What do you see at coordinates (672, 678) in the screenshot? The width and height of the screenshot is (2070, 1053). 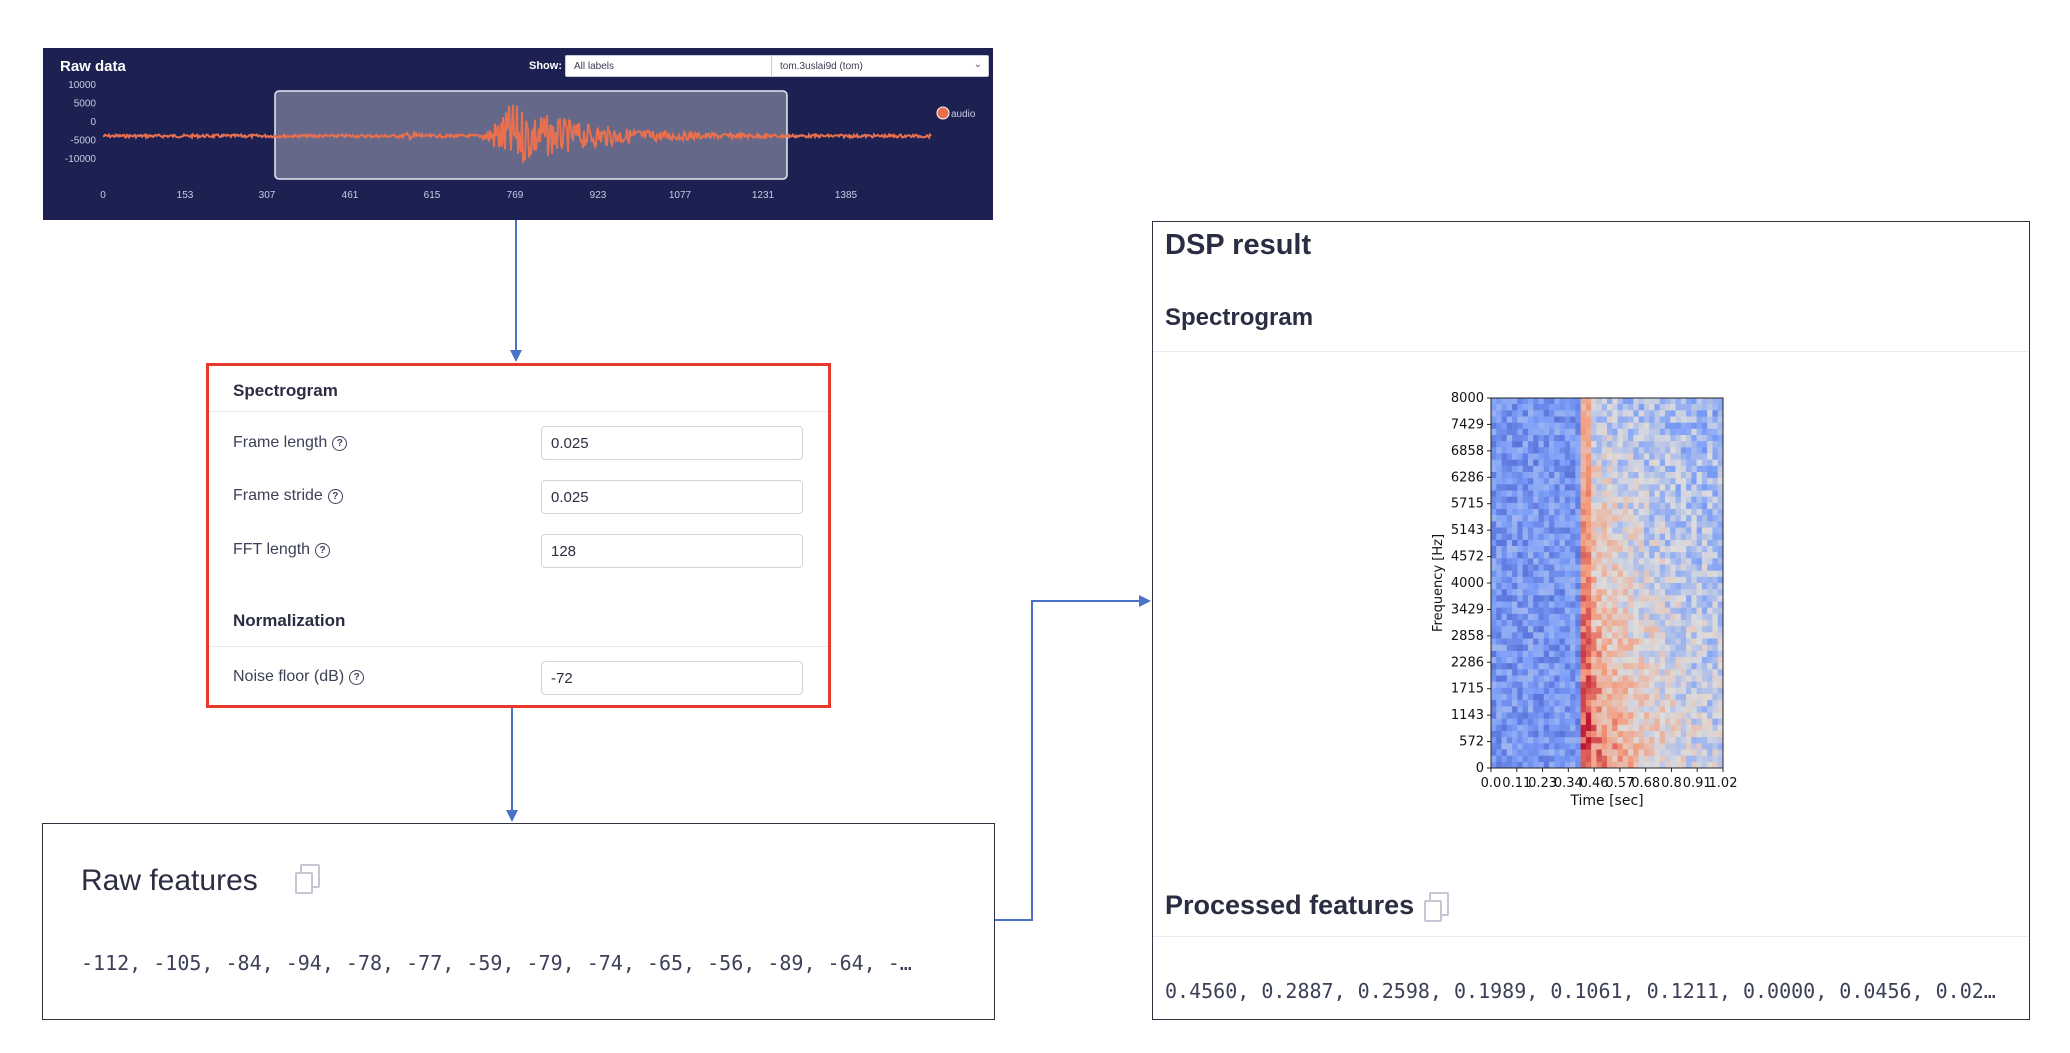 I see `noise-floor-input: -72` at bounding box center [672, 678].